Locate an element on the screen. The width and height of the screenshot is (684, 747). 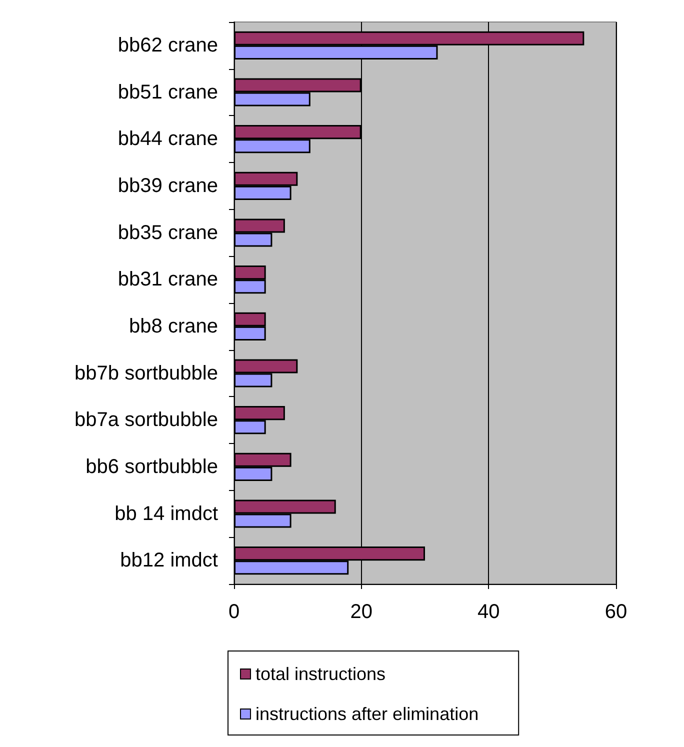
y-tick-label: bb39 crane is located at coordinates (168, 185).